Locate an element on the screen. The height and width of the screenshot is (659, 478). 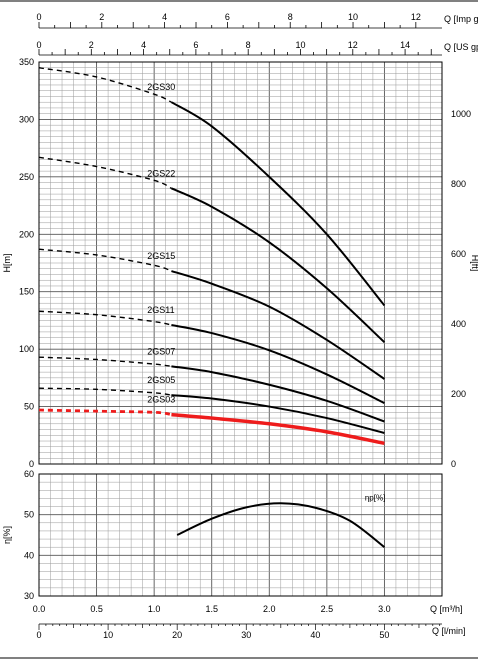
head-y-tick-label: 100 is located at coordinates (26, 349).